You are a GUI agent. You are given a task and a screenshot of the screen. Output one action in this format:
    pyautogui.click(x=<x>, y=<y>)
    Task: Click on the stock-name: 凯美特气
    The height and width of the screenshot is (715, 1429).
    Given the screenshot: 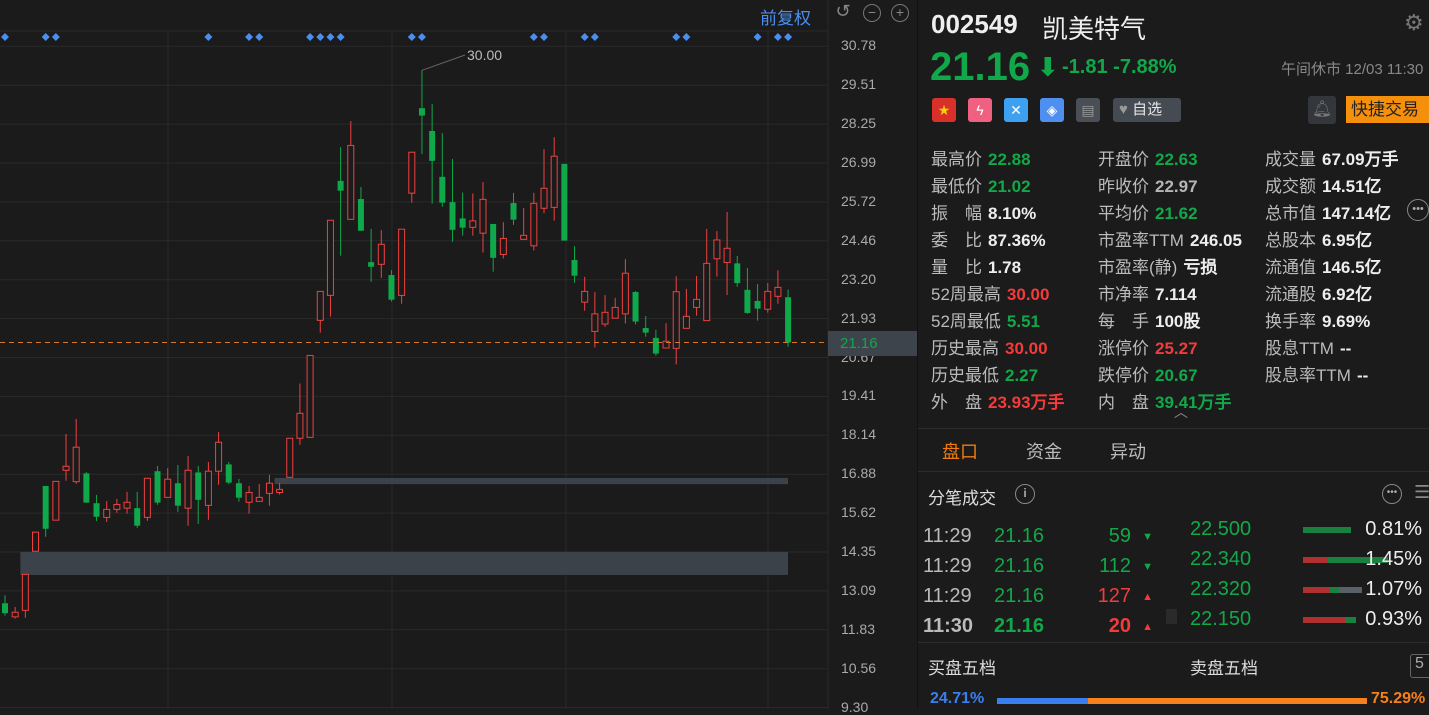 What is the action you would take?
    pyautogui.click(x=1094, y=29)
    